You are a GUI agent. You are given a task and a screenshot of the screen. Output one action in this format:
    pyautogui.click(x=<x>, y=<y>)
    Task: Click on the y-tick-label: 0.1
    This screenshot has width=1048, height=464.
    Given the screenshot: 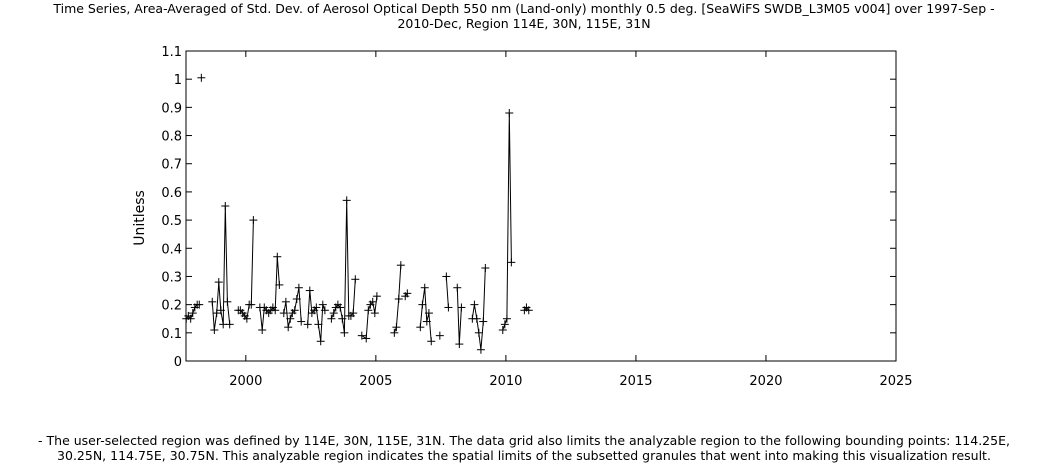 What is the action you would take?
    pyautogui.click(x=171, y=334)
    